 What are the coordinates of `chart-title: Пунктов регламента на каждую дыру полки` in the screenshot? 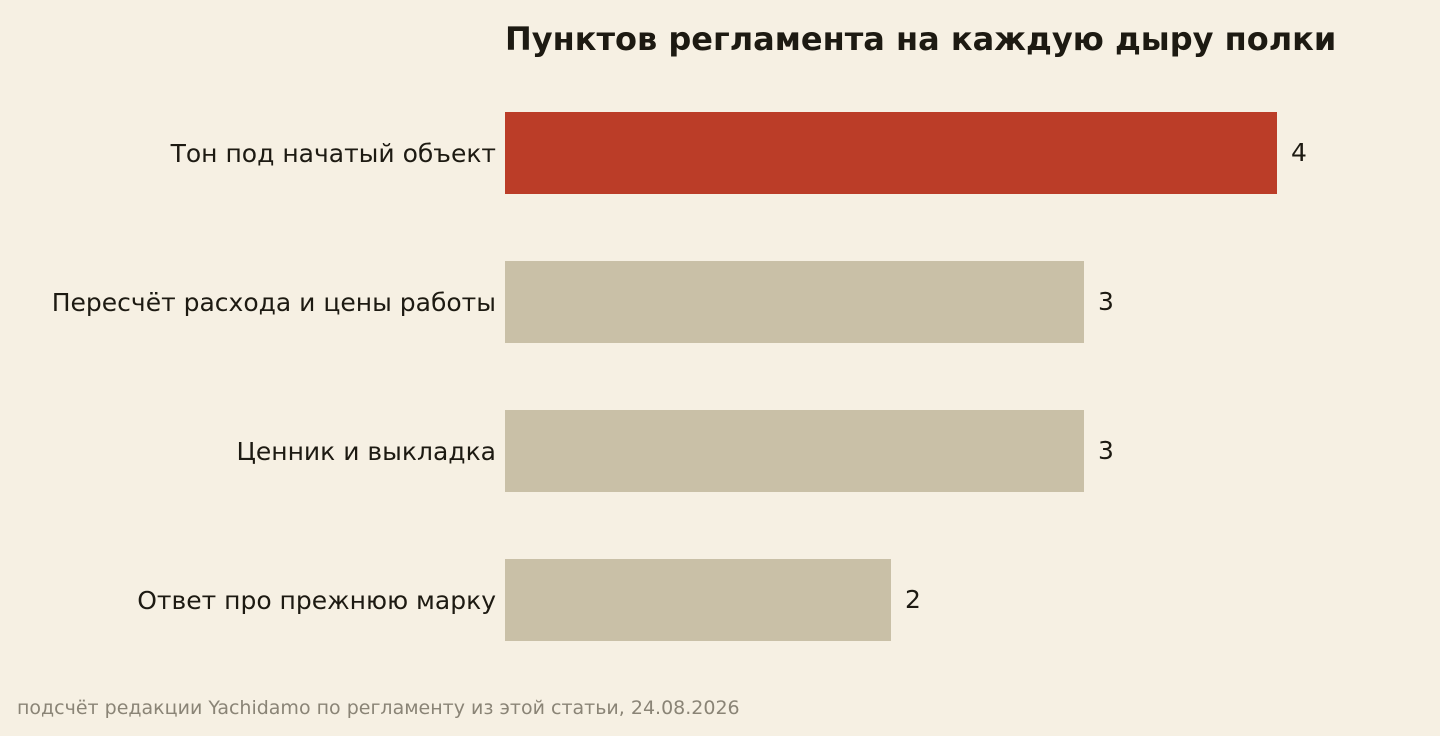 It's located at (921, 39).